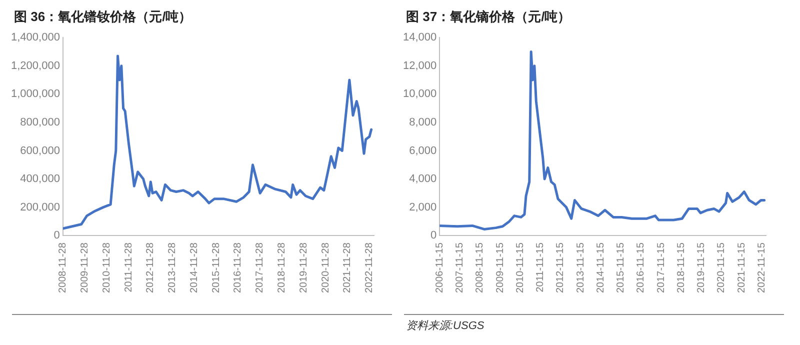 The height and width of the screenshot is (345, 800). Describe the element at coordinates (540, 267) in the screenshot. I see `x-tick-label: 2011-11-15` at that location.